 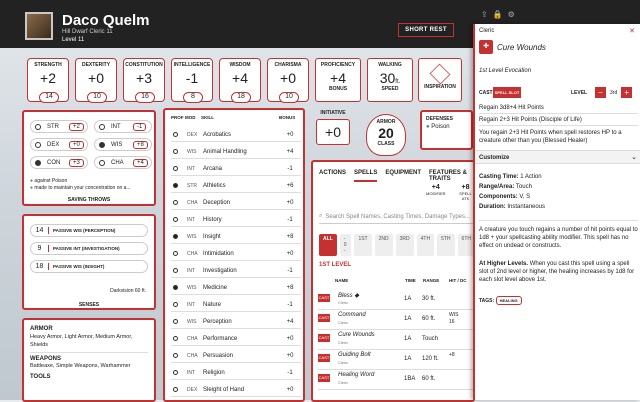 What do you see at coordinates (338, 65) in the screenshot?
I see `proficiency-label: PROFICIENCY` at bounding box center [338, 65].